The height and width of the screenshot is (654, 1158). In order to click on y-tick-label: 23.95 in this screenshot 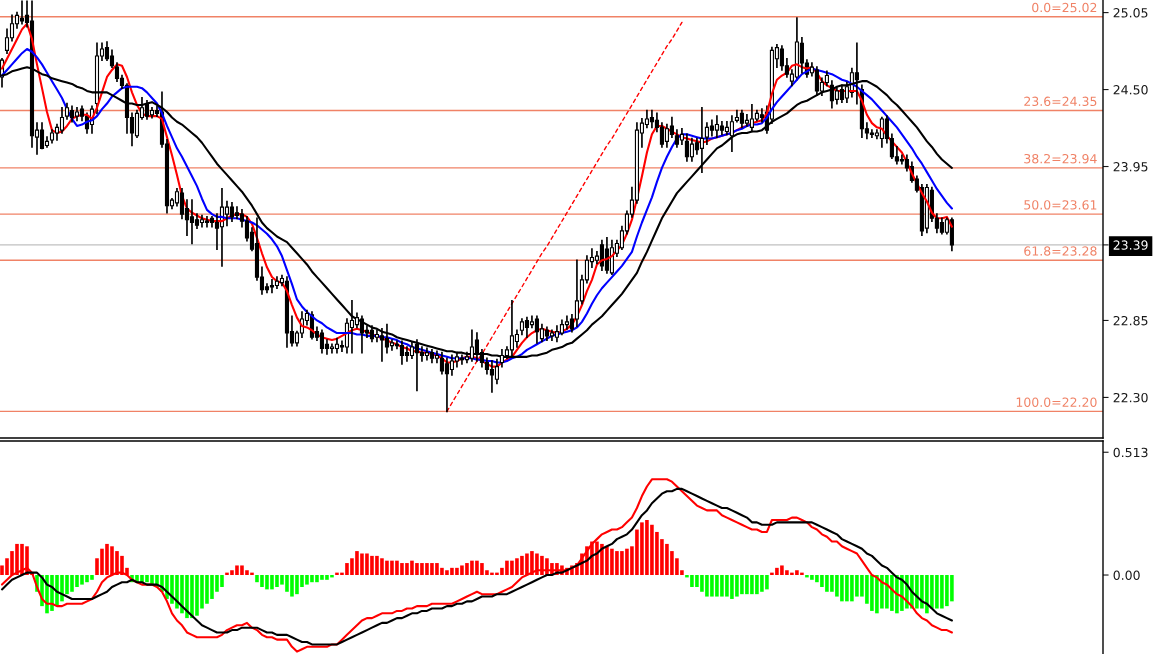, I will do `click(1130, 167)`.